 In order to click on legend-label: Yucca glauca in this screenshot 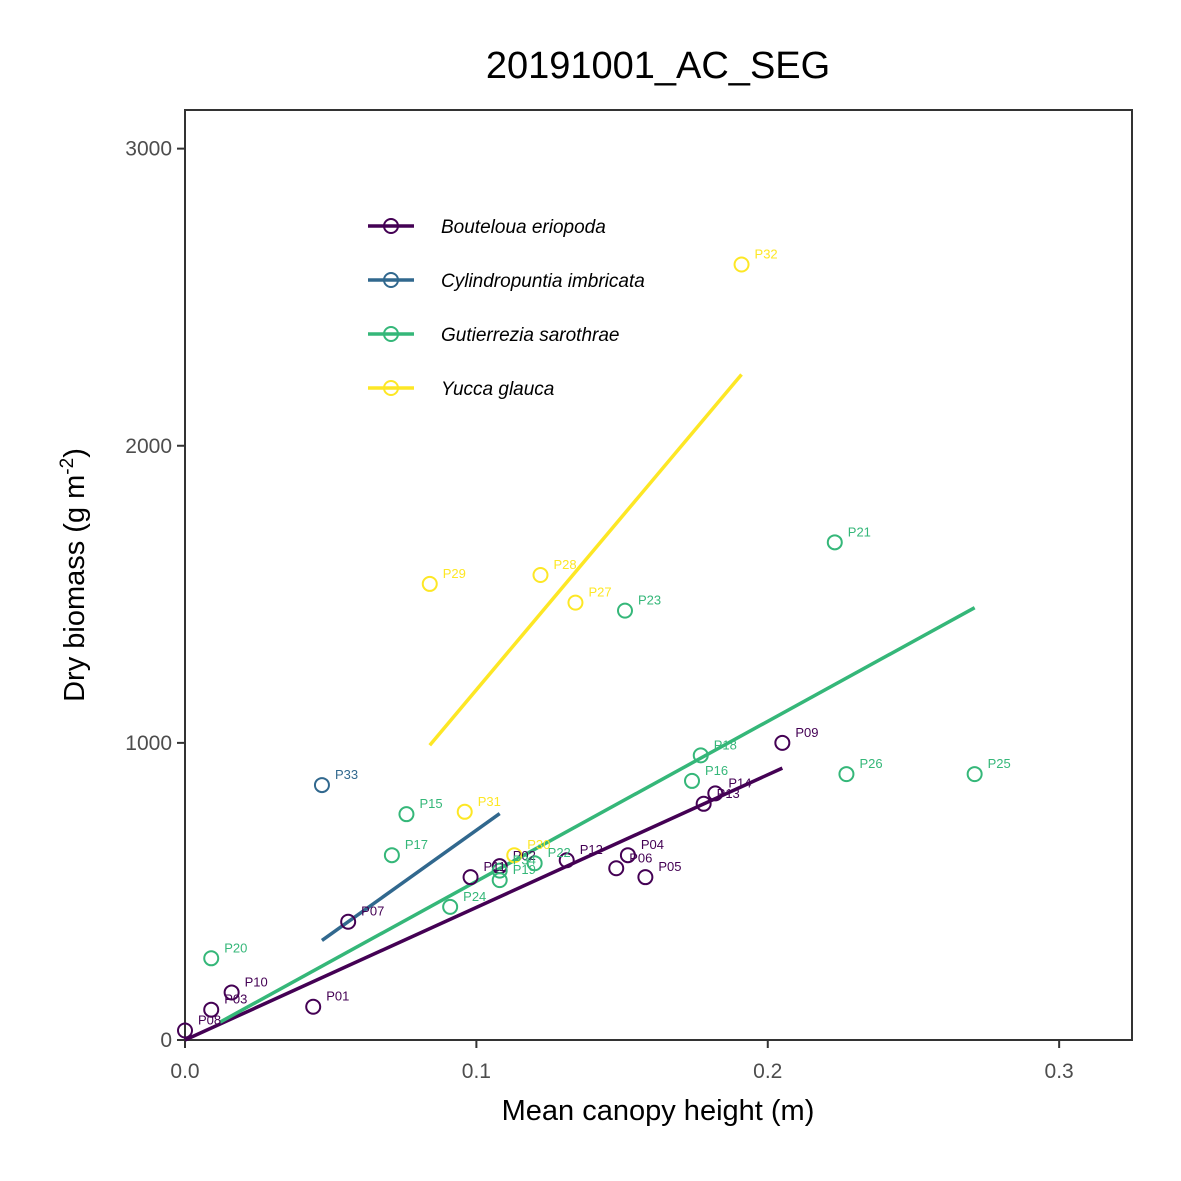, I will do `click(497, 389)`.